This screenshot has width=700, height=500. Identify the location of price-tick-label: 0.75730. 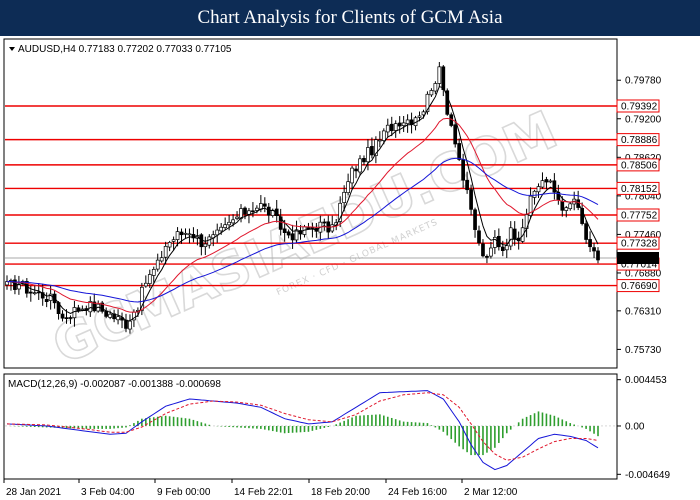
(643, 350).